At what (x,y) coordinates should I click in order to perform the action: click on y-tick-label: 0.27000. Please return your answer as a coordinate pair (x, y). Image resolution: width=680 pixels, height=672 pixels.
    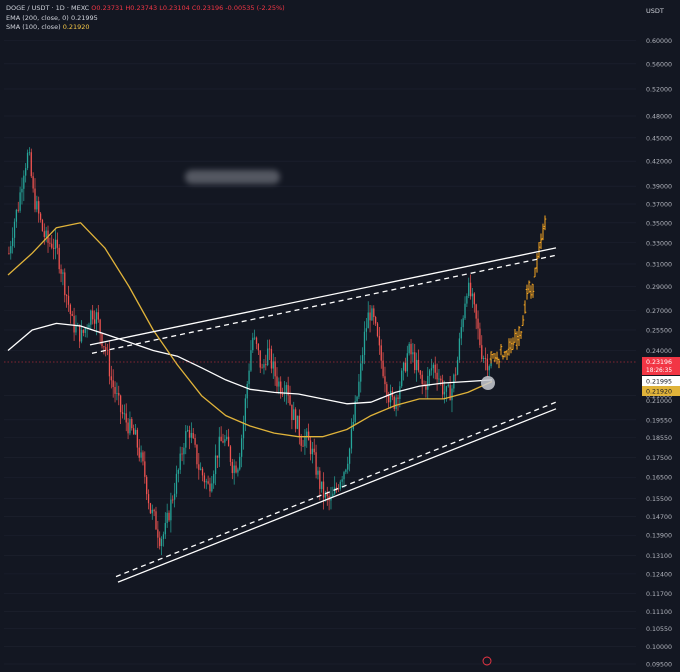
    Looking at the image, I should click on (659, 311).